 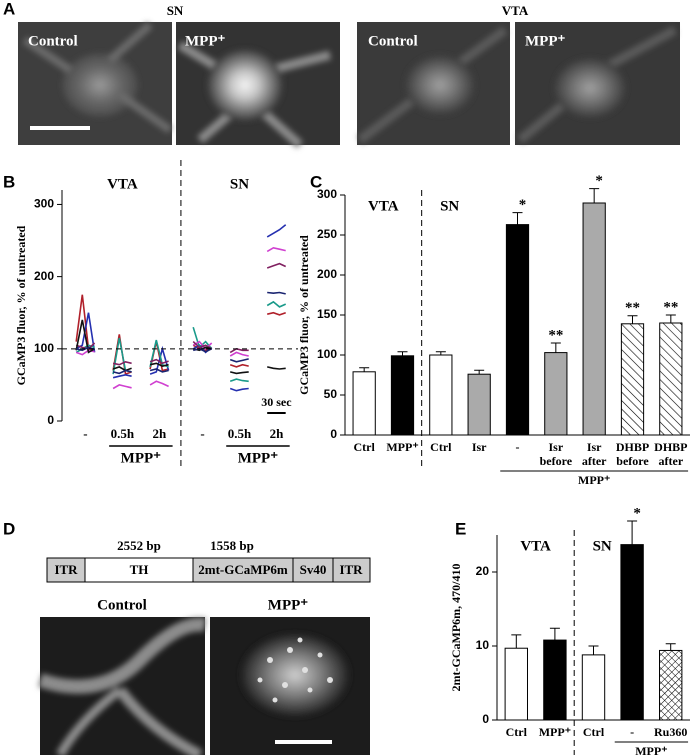 I want to click on y-axis-label: 2mt-GCaMP6m, 470/410, so click(x=456, y=628).